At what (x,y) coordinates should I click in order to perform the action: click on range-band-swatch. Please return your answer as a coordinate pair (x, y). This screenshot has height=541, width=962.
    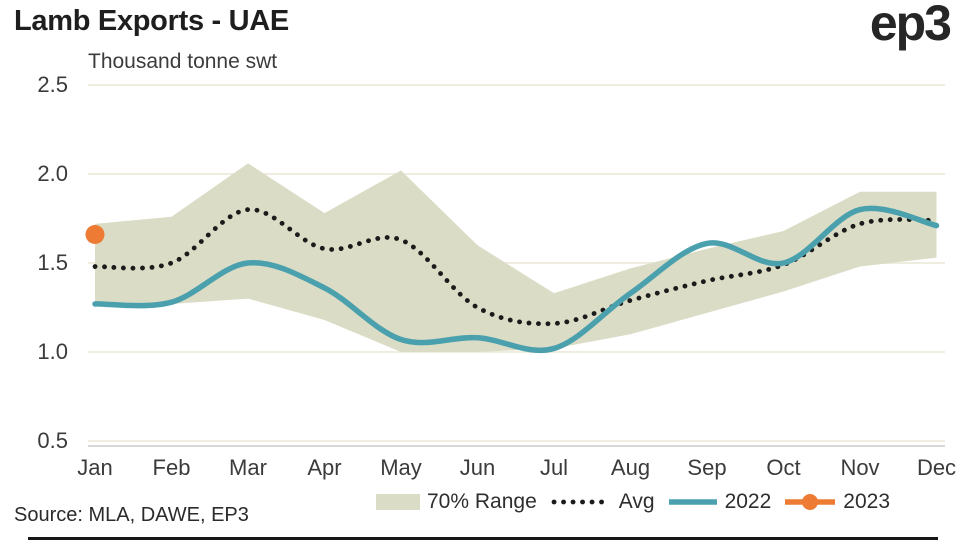
    Looking at the image, I should click on (398, 502).